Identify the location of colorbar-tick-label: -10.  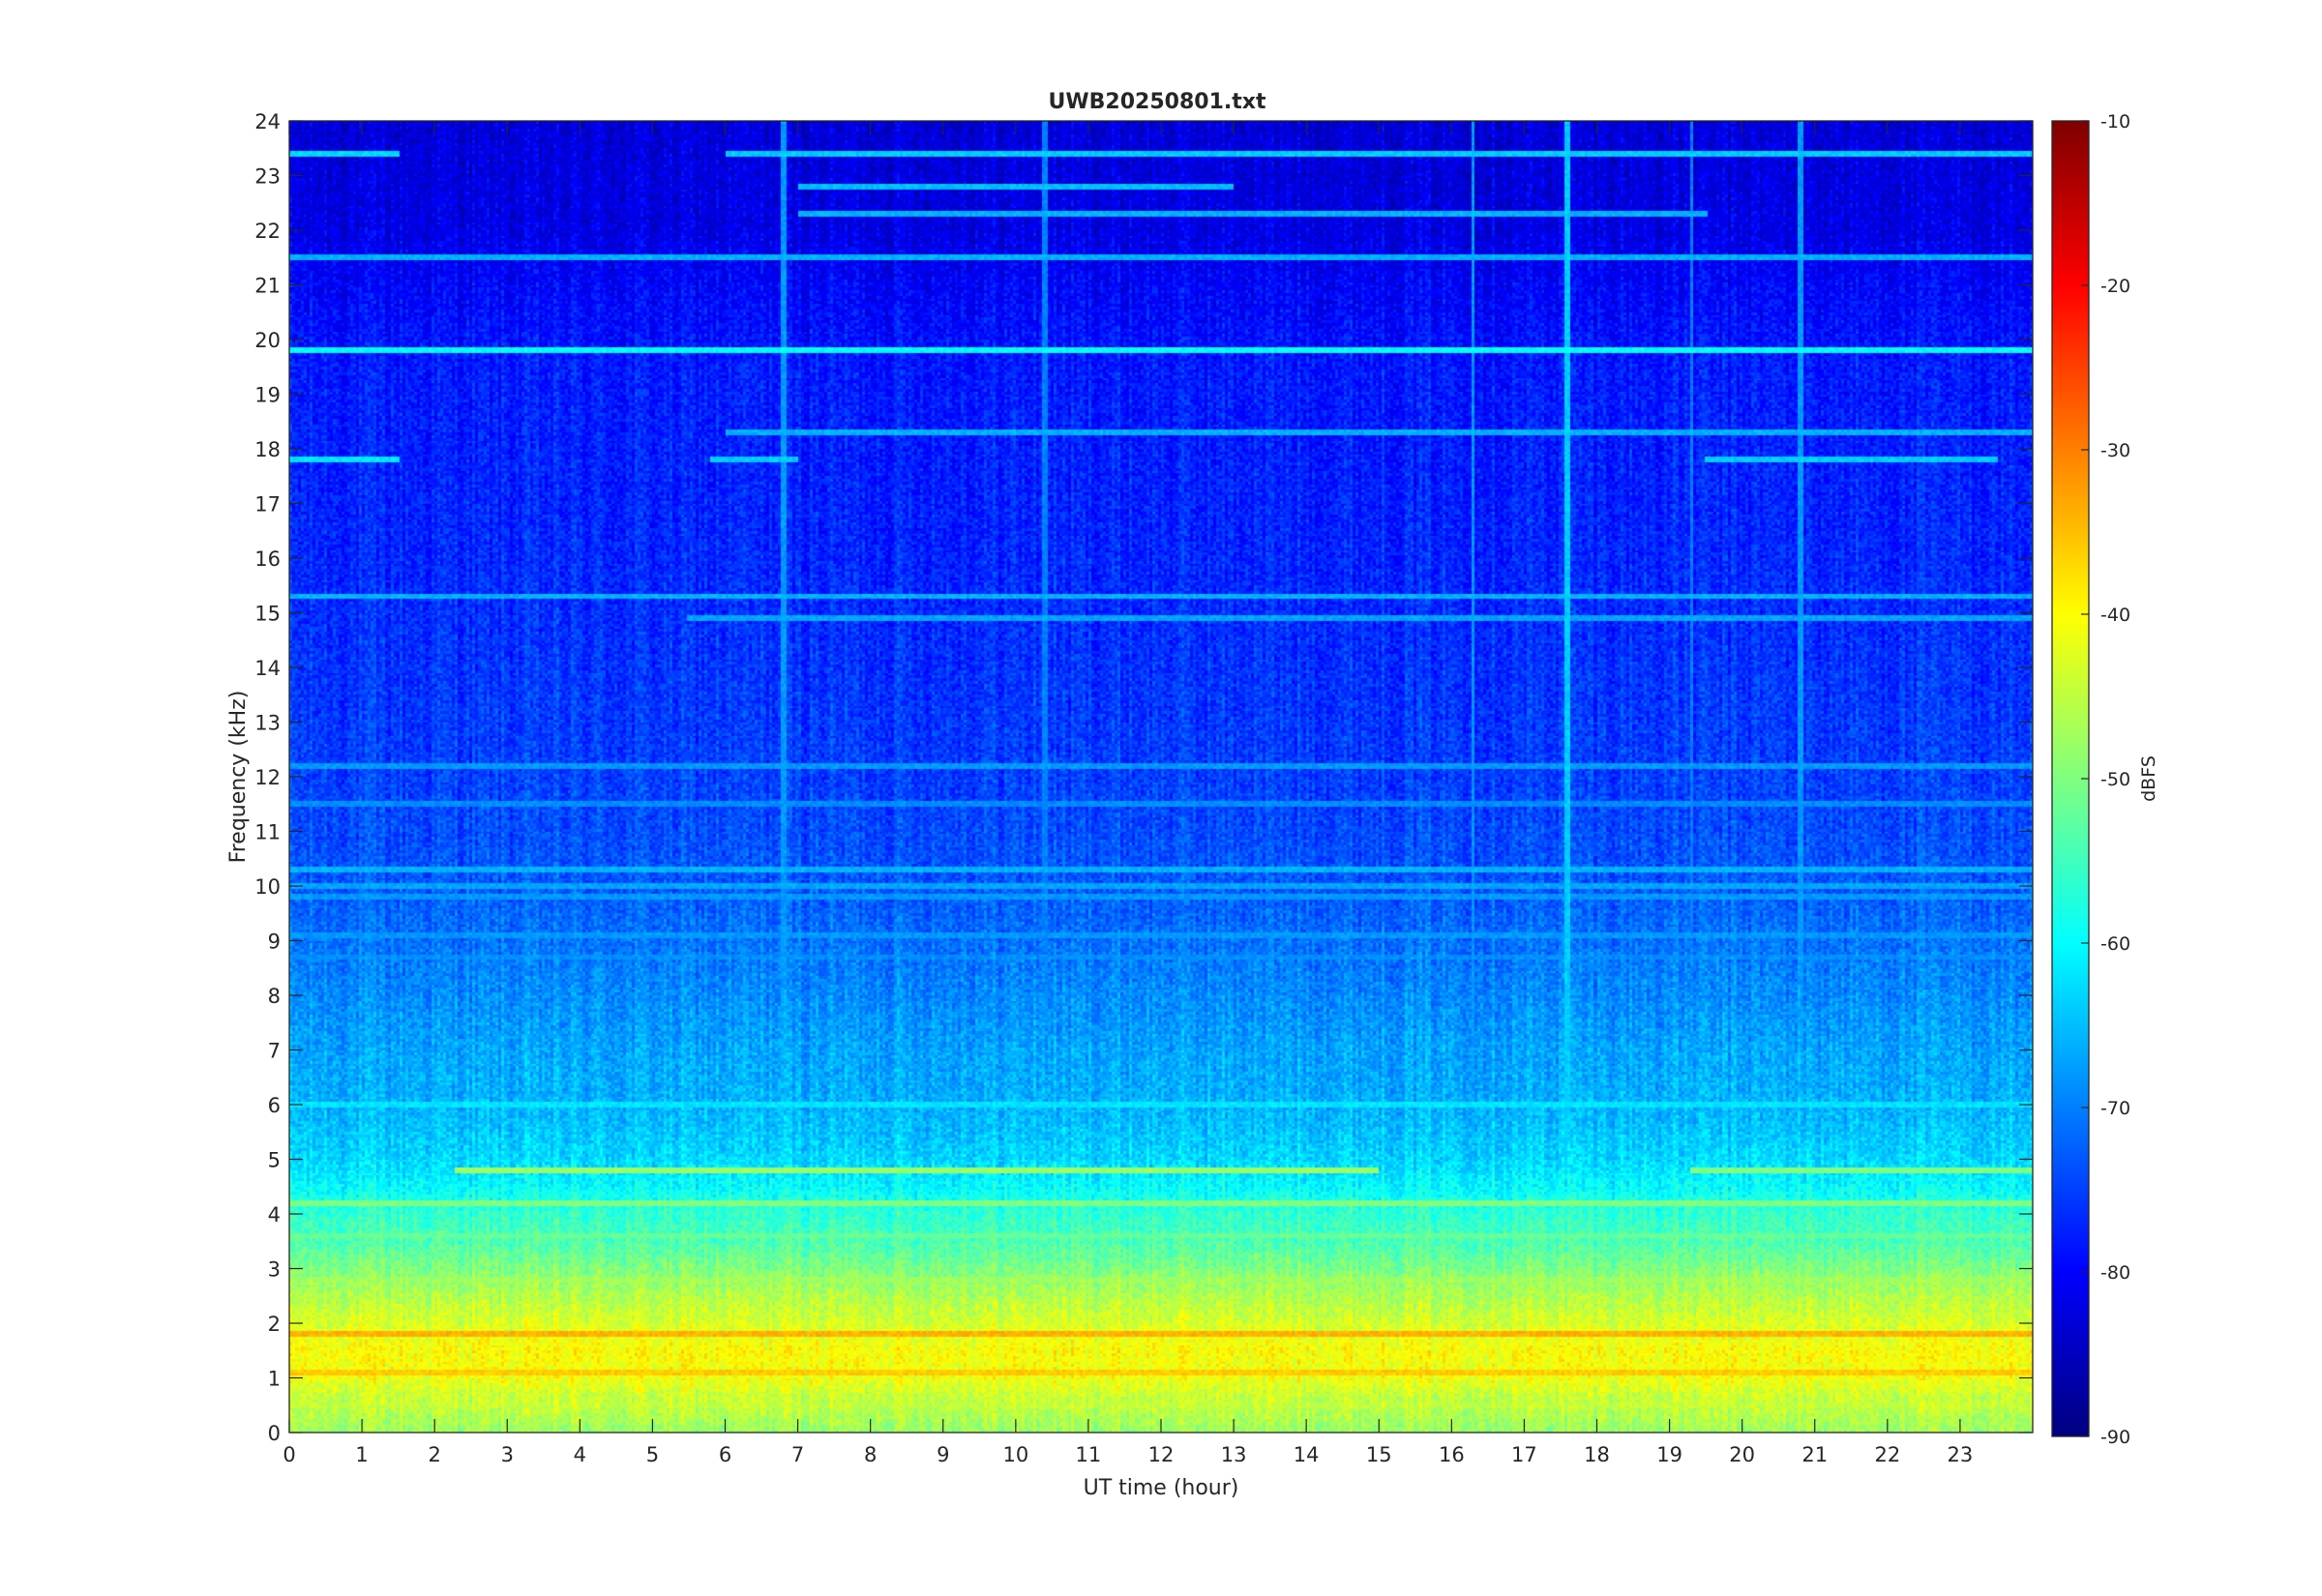
(2115, 122).